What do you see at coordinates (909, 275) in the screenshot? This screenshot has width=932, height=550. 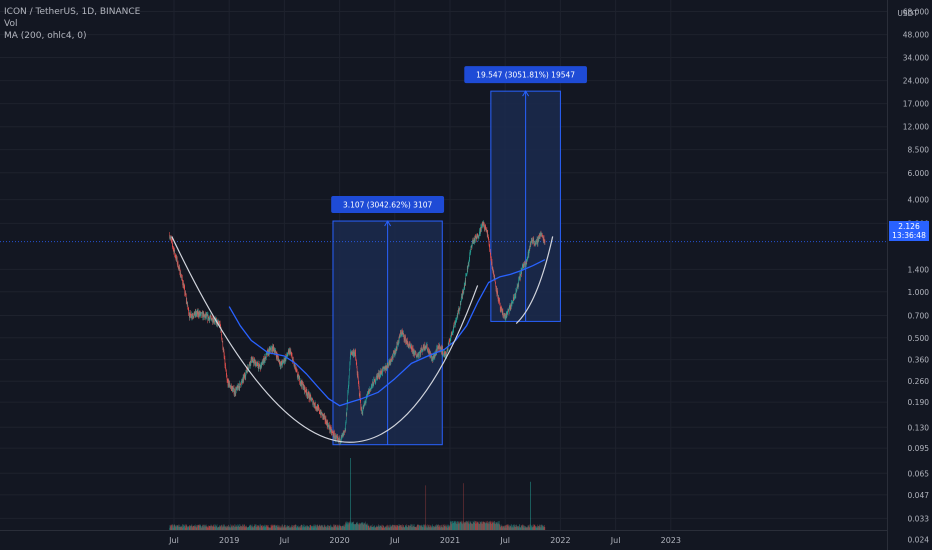 I see `price-axis` at bounding box center [909, 275].